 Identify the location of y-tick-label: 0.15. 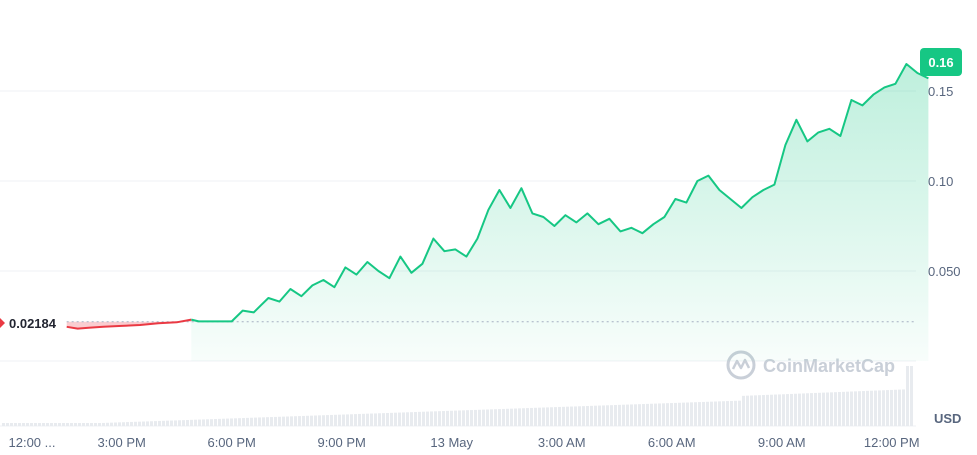
(940, 91).